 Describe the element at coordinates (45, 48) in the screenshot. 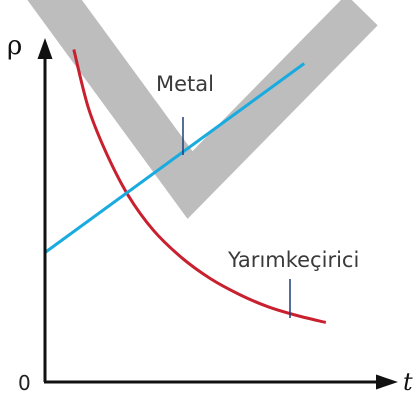

I see `y-axis-arrow` at that location.